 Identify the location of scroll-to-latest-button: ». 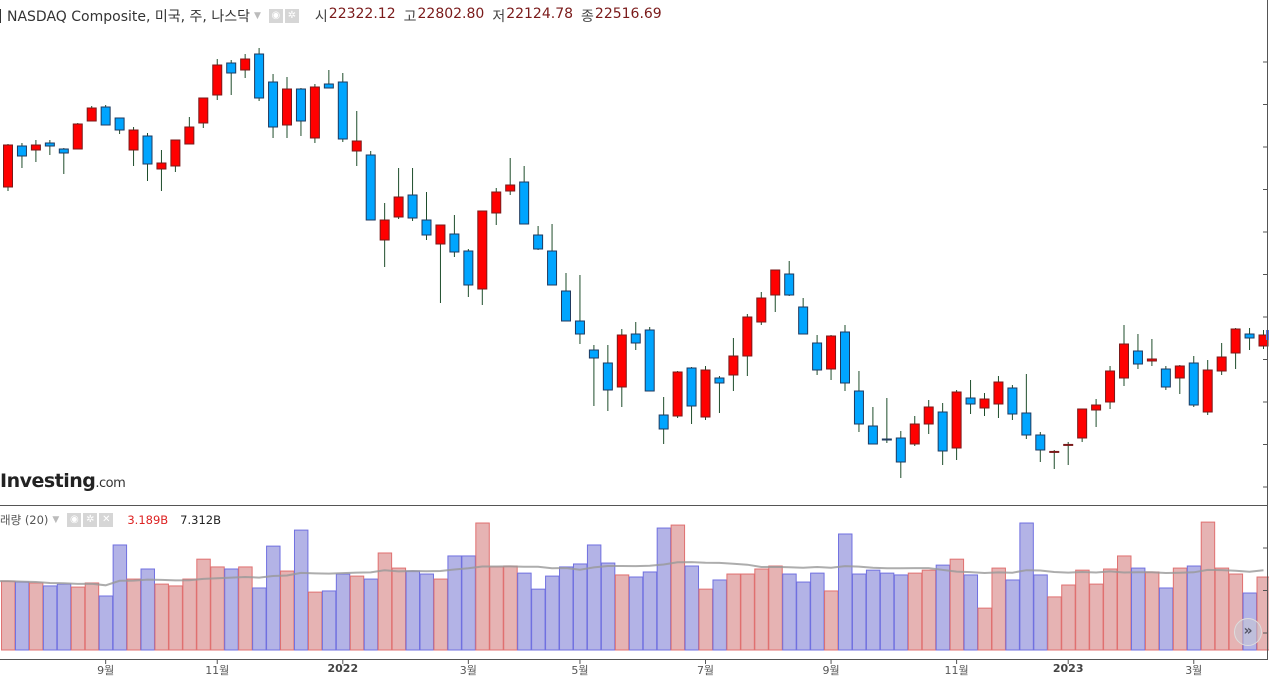
(1248, 632).